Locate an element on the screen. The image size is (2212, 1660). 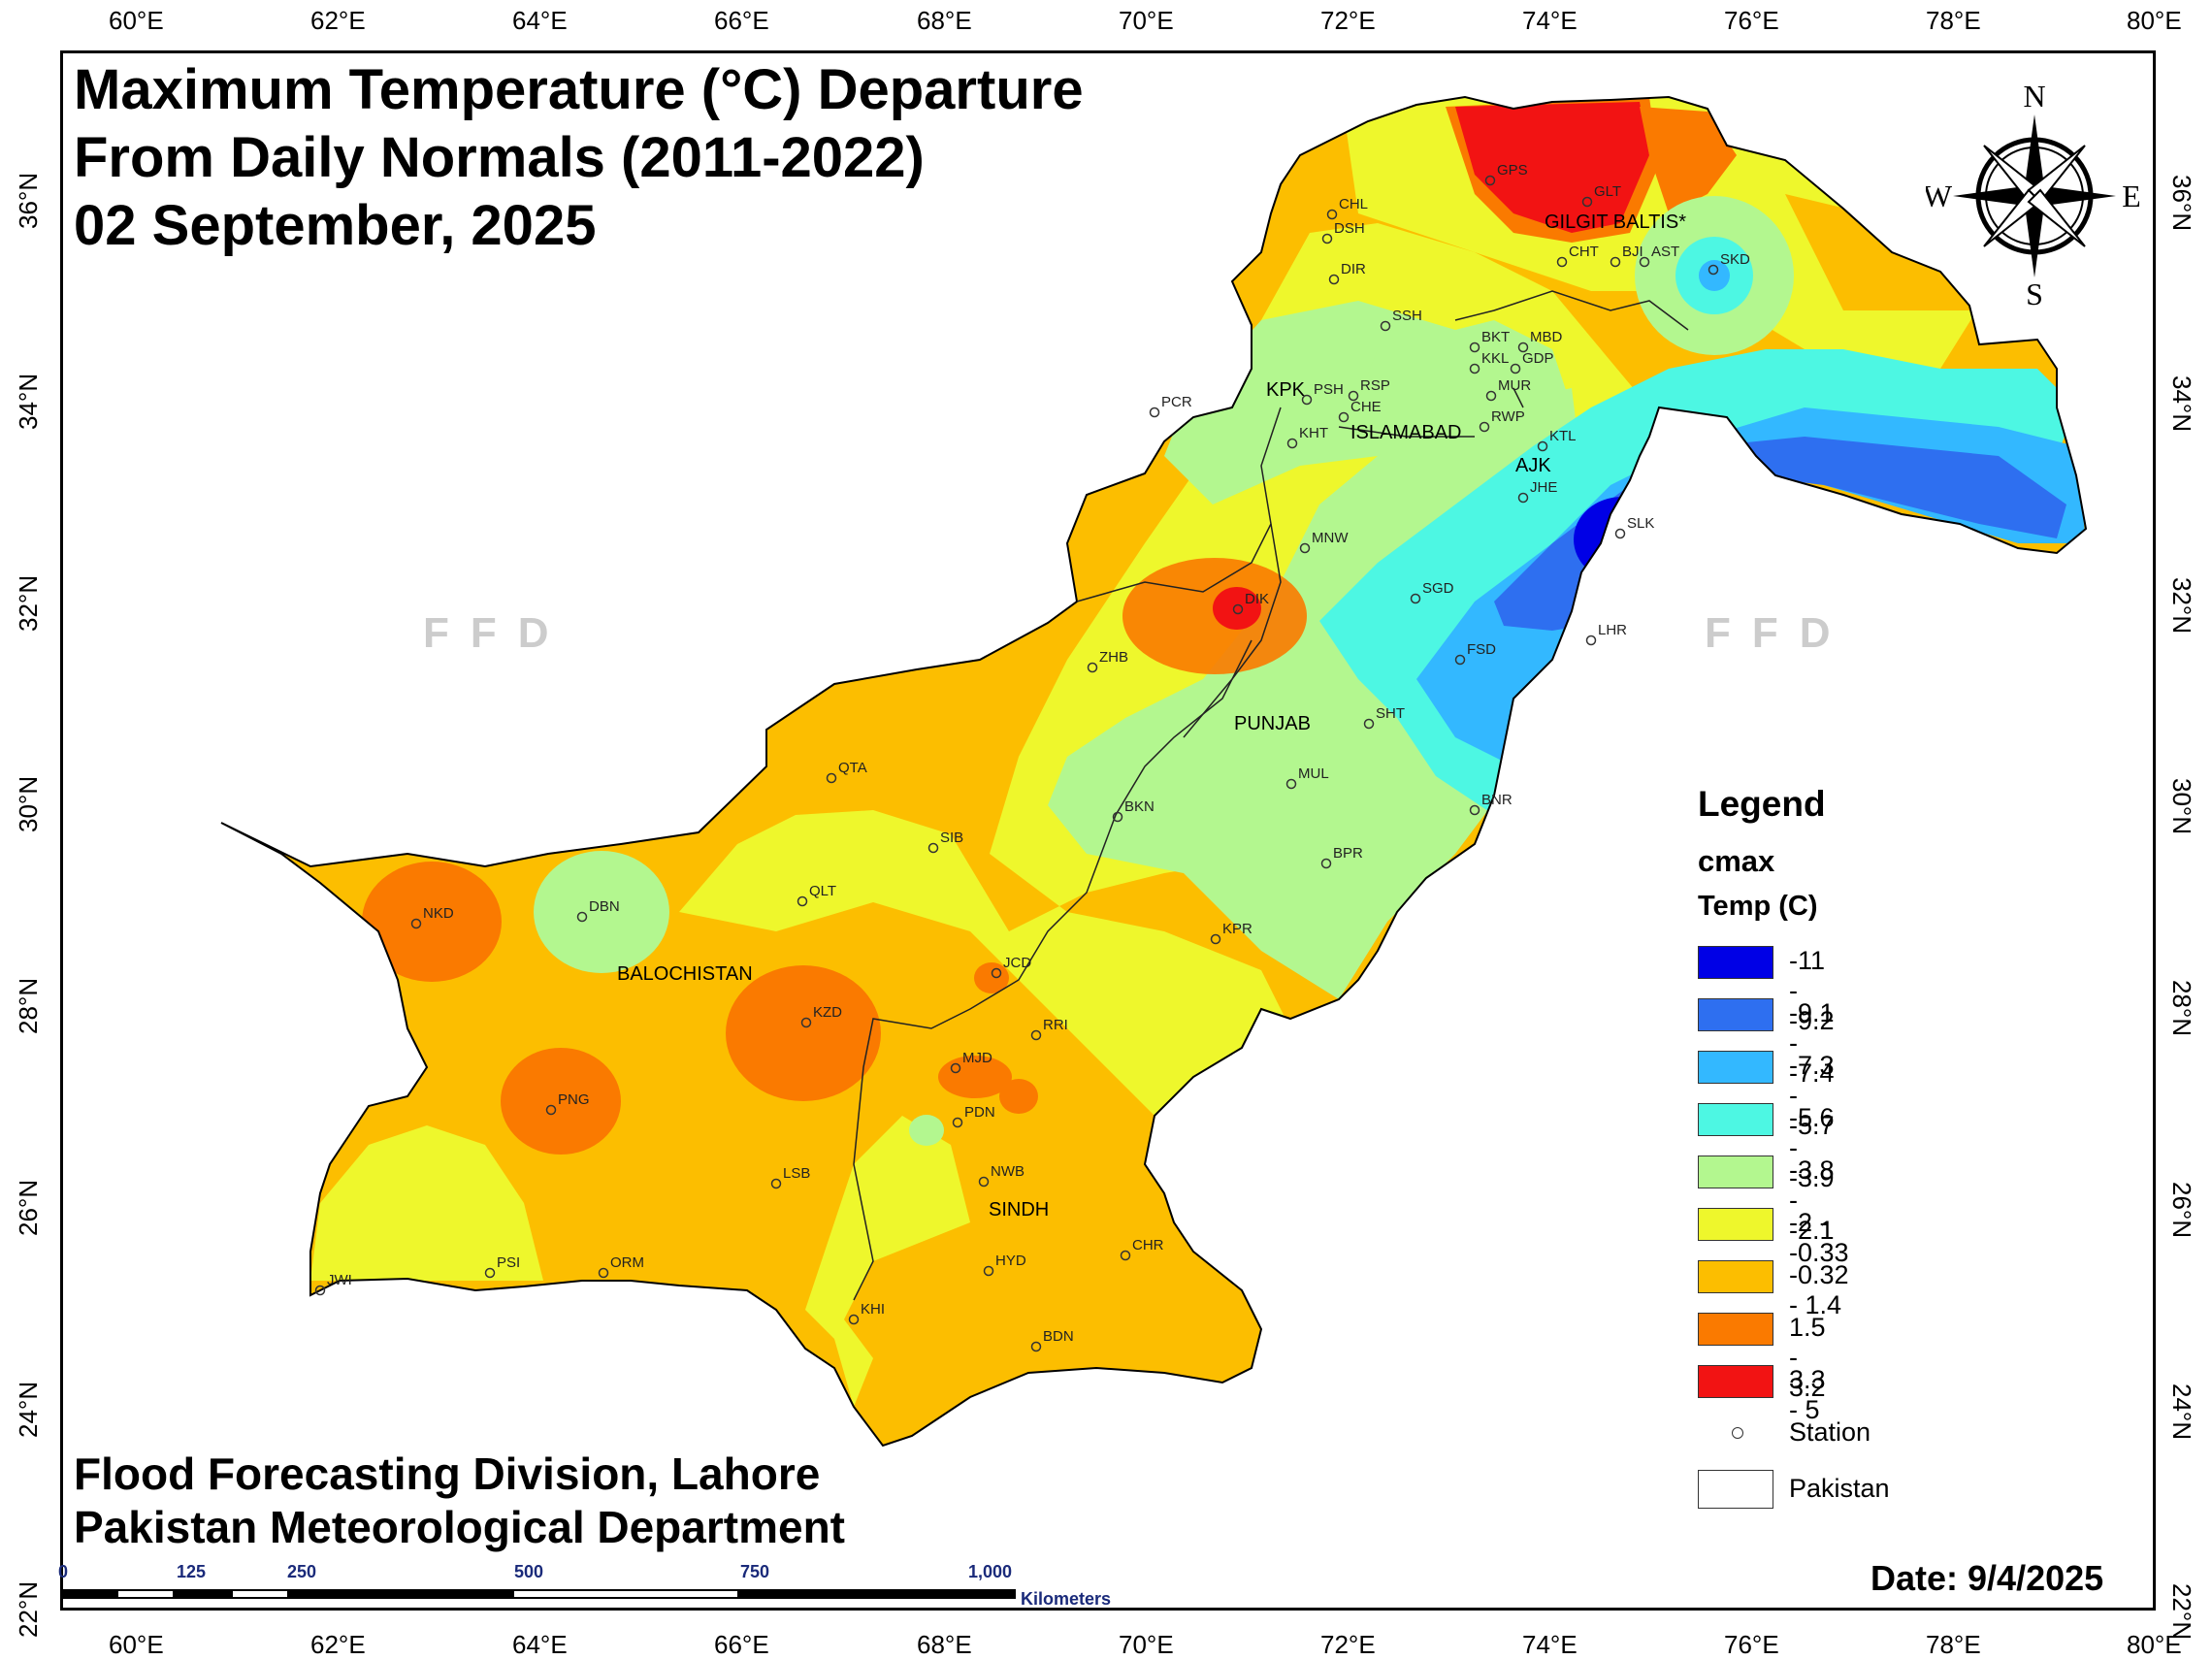
station-che: CHE is located at coordinates (1360, 411).